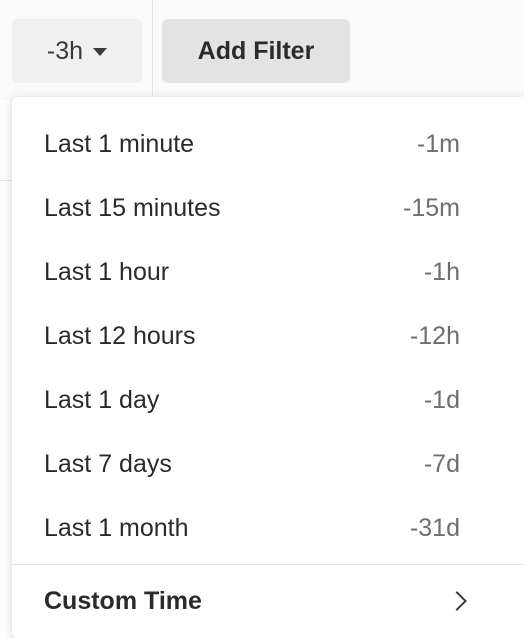 This screenshot has height=638, width=524. Describe the element at coordinates (268, 464) in the screenshot. I see `option-last-7-days: Last 7 days -7d` at that location.